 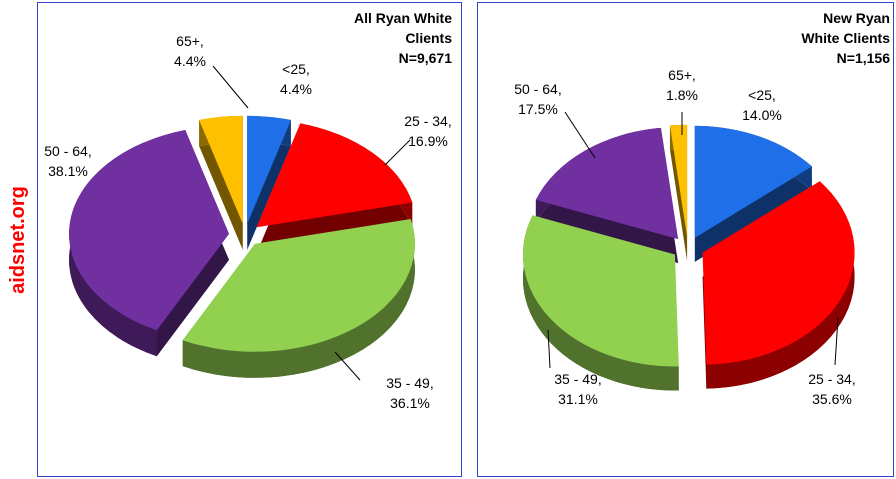 What do you see at coordinates (409, 393) in the screenshot?
I see `data-label: 35 - 49, 36.1%` at bounding box center [409, 393].